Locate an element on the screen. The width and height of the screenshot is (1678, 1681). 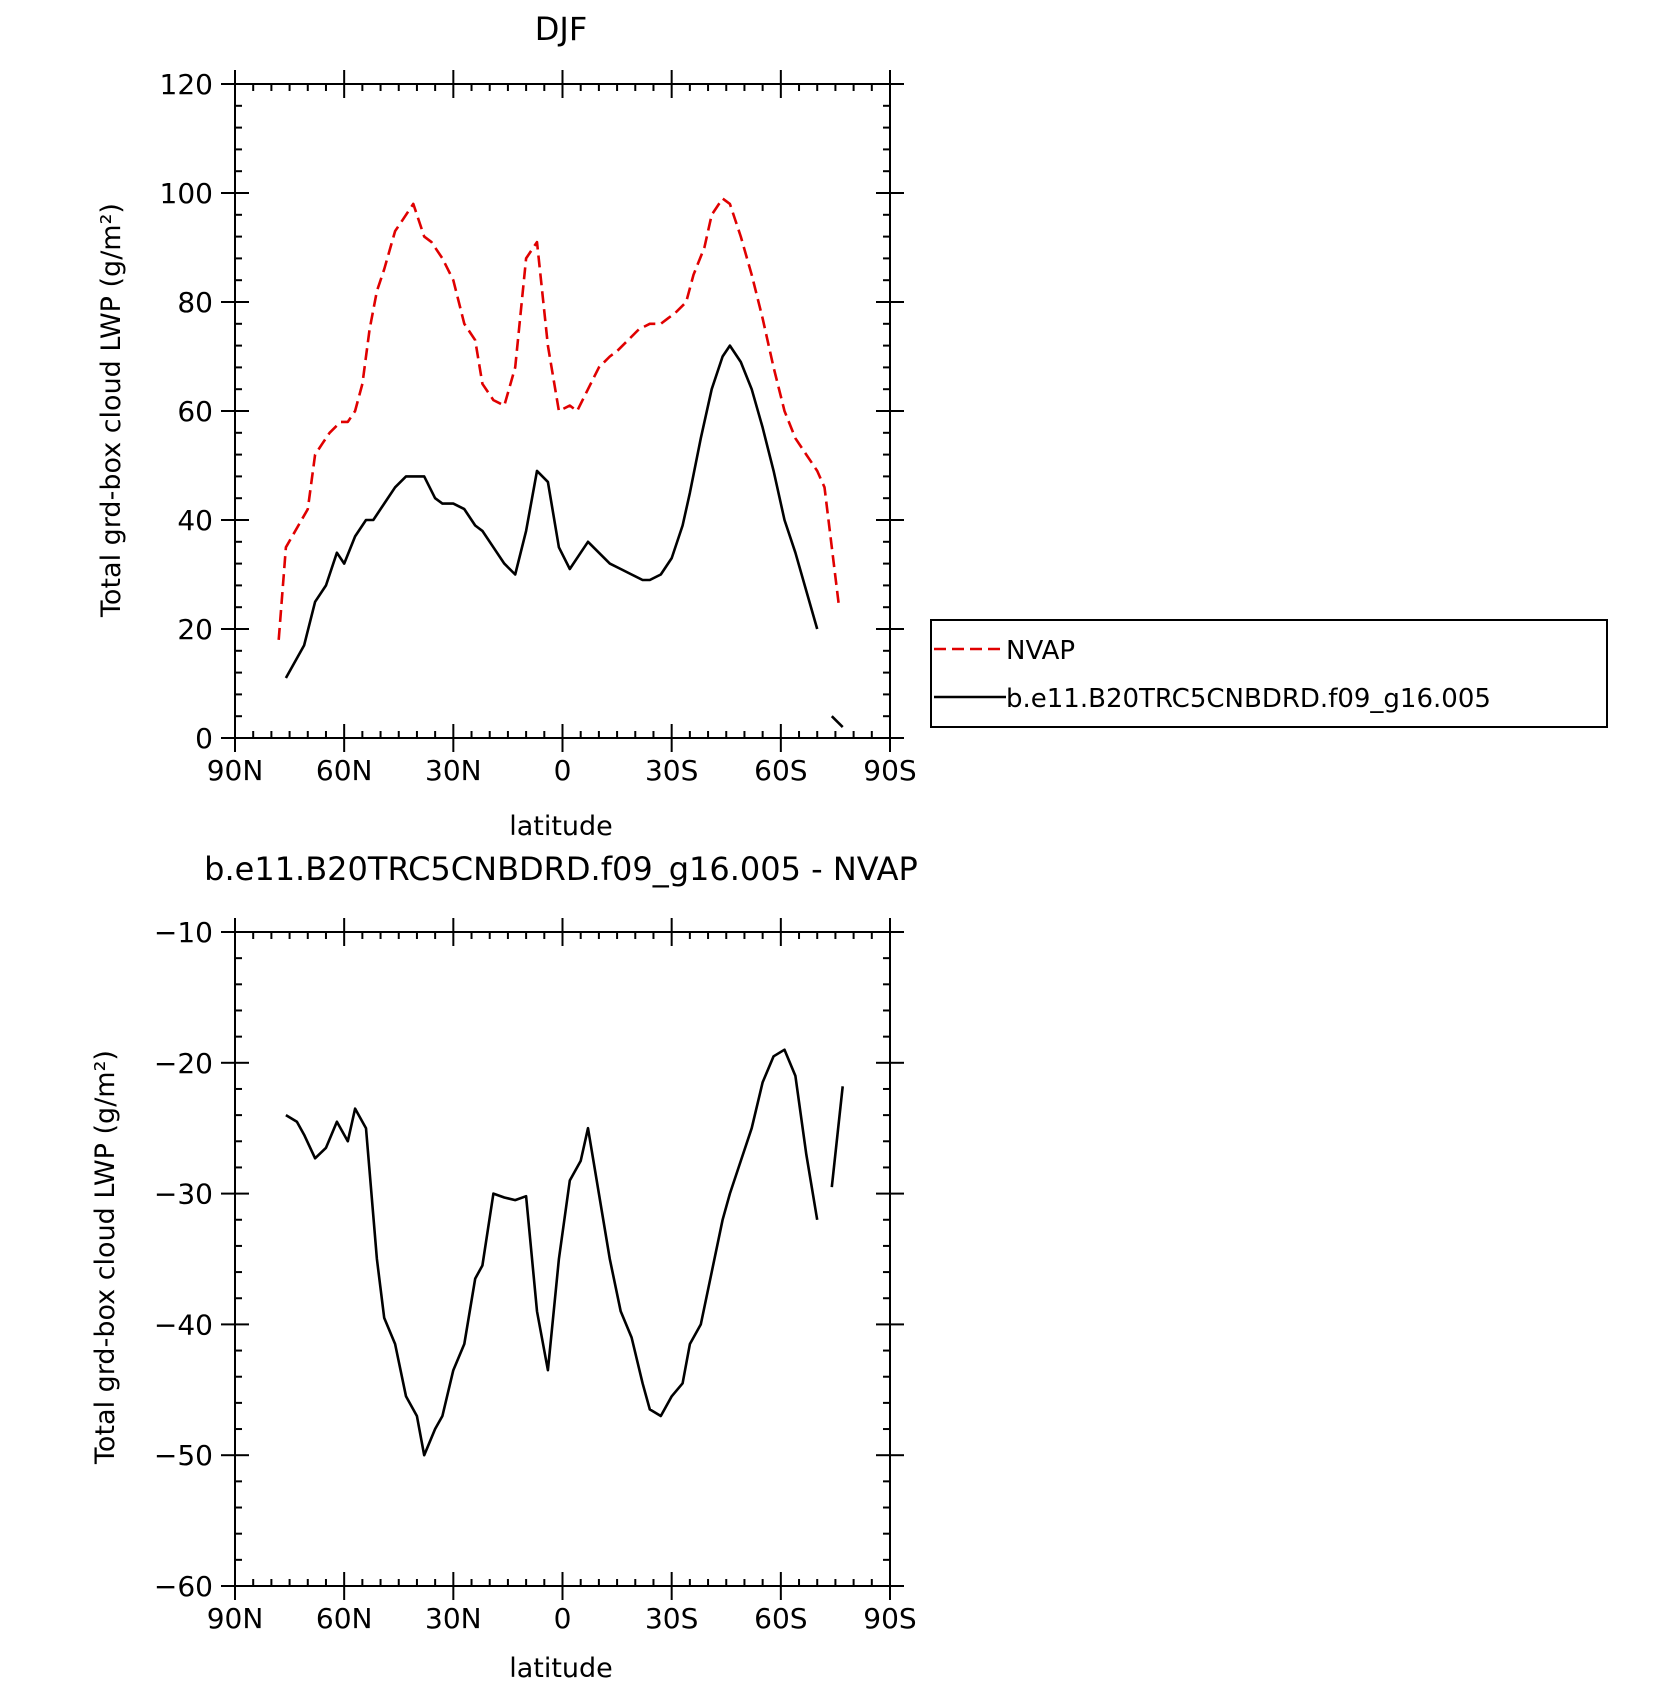
top-x-tick-label: 60S is located at coordinates (780, 770).